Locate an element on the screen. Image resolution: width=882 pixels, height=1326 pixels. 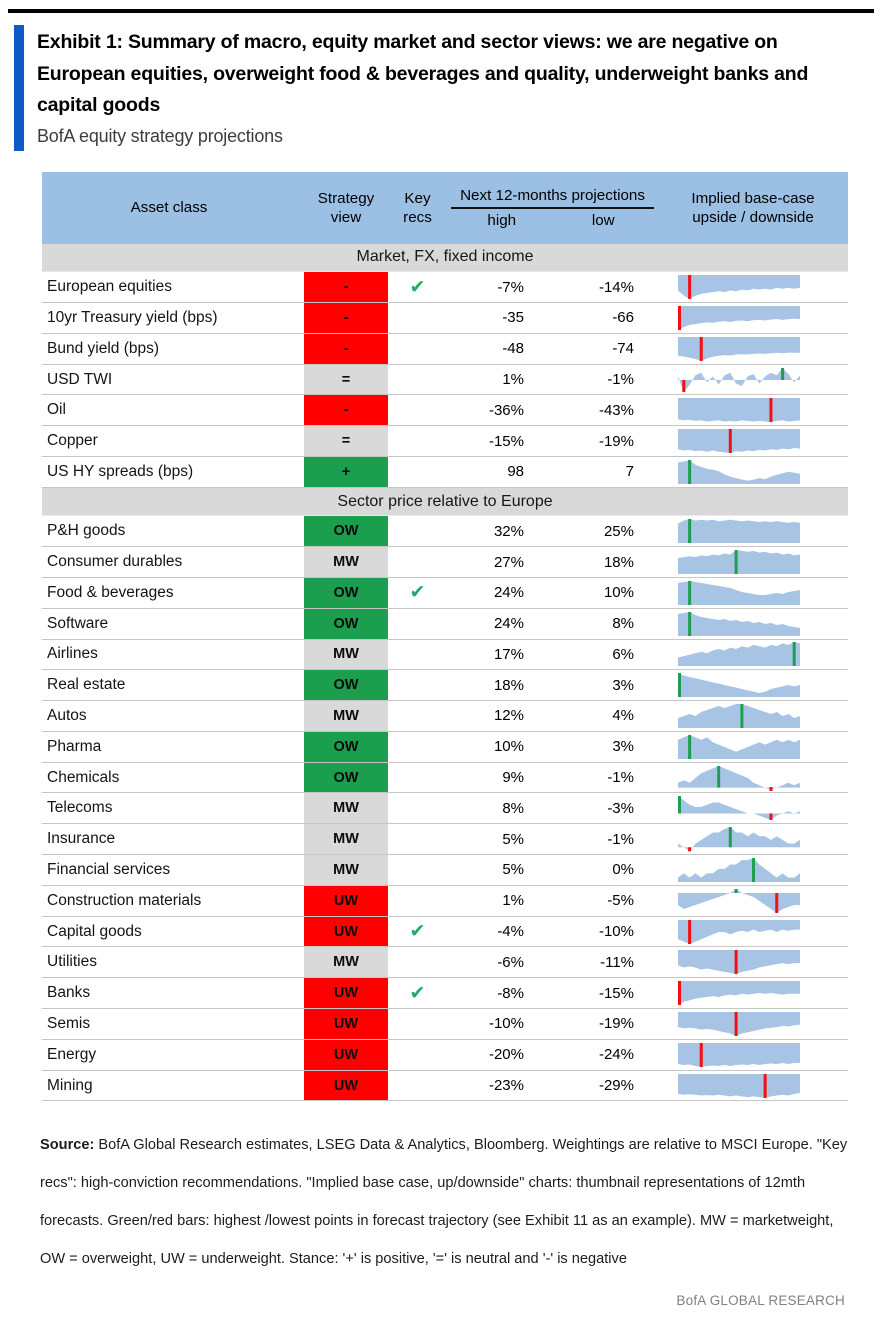
projection-low-value: 18% is located at coordinates (618, 562).